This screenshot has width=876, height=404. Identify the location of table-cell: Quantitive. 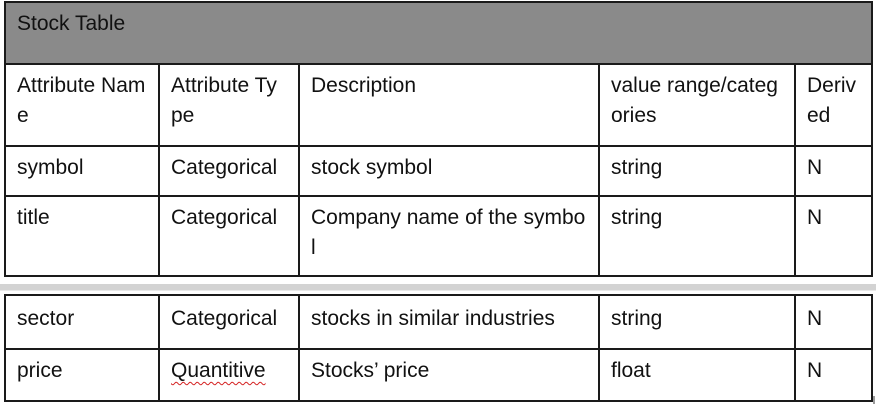
(229, 375).